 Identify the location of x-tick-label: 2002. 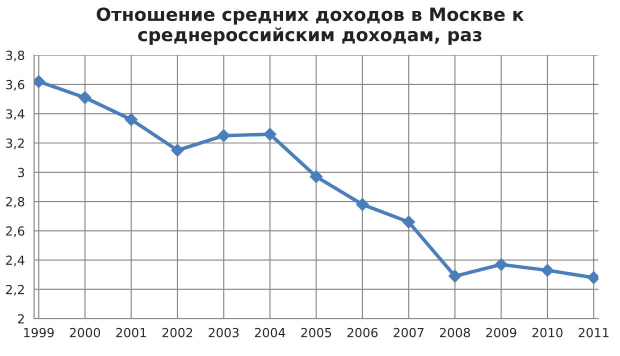
(177, 333).